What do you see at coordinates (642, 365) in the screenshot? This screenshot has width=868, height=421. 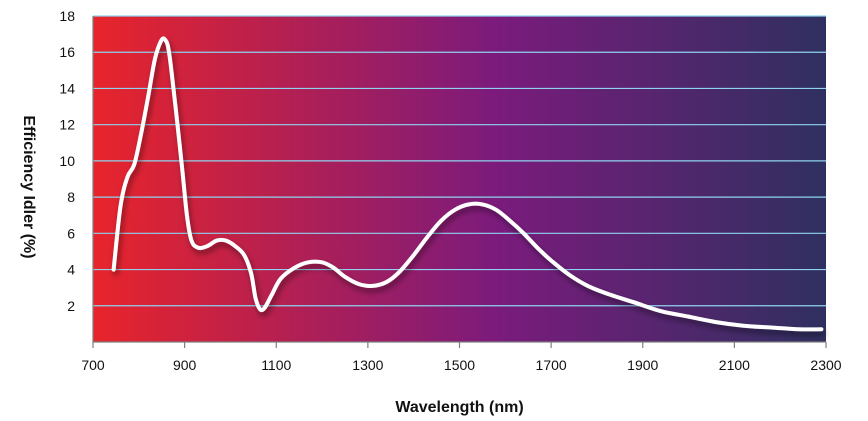 I see `x-tick-label: 1900` at bounding box center [642, 365].